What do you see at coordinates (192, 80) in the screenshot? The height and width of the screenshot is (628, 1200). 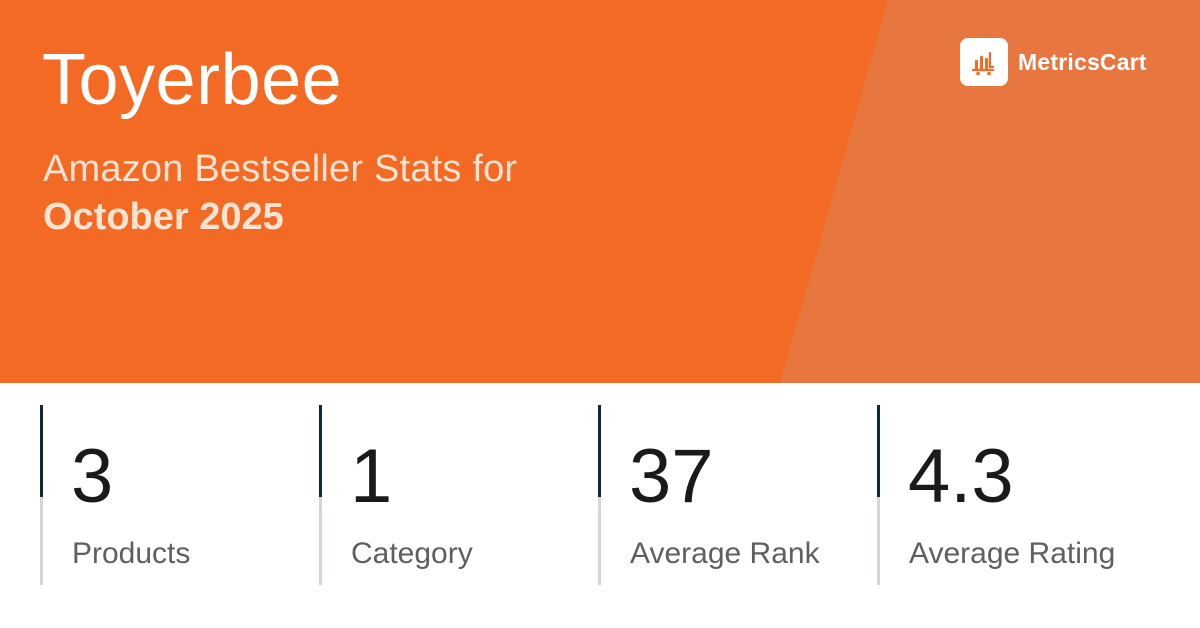 I see `brand-title: Toyerbee` at bounding box center [192, 80].